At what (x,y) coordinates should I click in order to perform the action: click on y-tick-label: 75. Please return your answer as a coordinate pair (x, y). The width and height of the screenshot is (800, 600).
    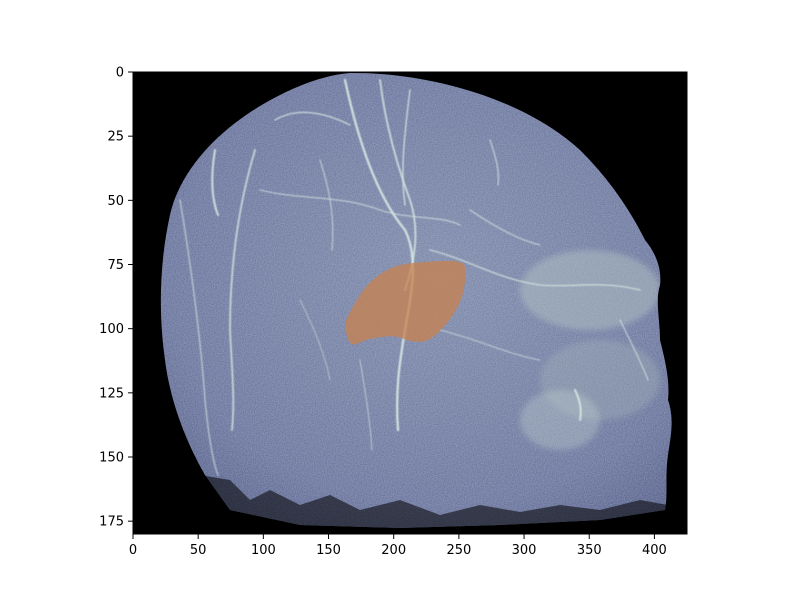
    Looking at the image, I should click on (115, 265).